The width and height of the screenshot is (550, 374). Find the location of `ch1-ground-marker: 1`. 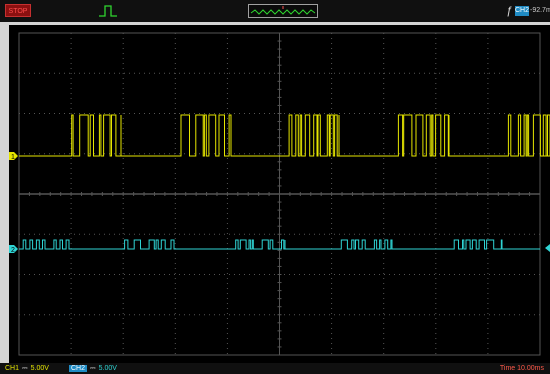

ch1-ground-marker: 1 is located at coordinates (13, 156).